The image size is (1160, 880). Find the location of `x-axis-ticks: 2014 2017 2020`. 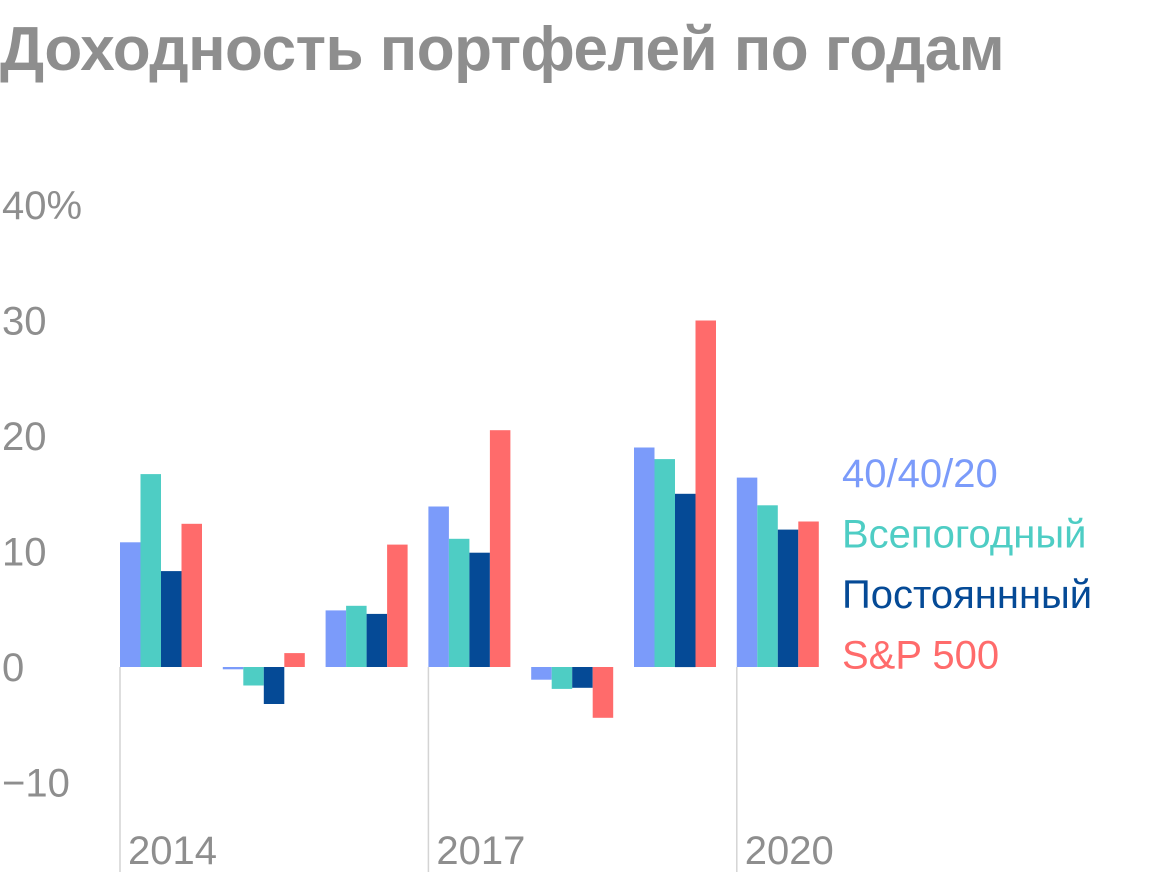

x-axis-ticks: 2014 2017 2020 is located at coordinates (481, 851).